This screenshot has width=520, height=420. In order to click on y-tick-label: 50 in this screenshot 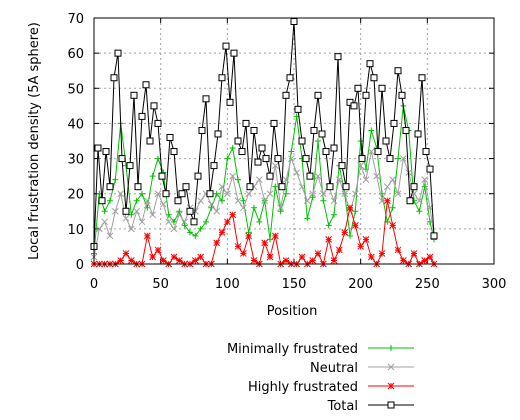, I will do `click(75, 89)`.